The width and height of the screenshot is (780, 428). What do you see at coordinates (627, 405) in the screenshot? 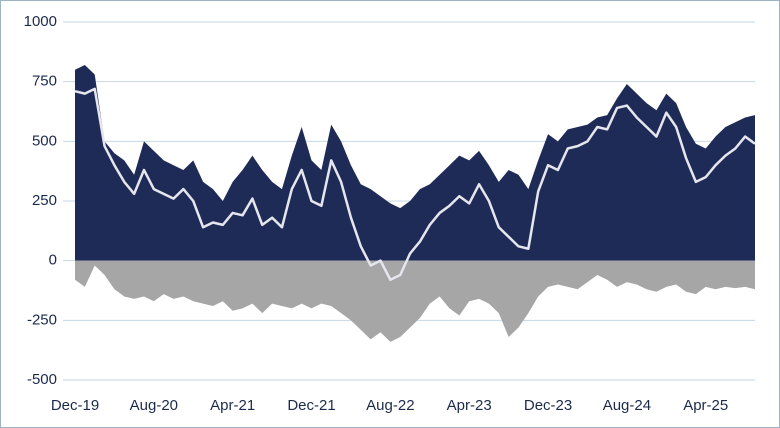
I see `x-tick-label: Aug-24` at bounding box center [627, 405].